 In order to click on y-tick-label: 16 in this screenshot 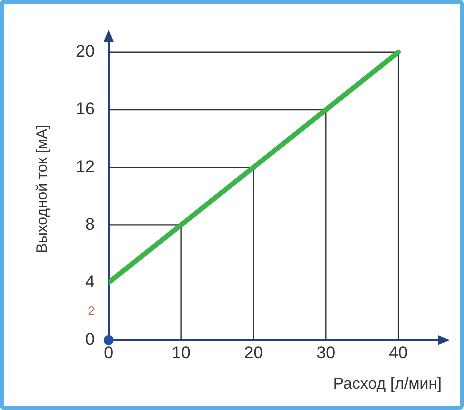, I will do `click(85, 109)`.